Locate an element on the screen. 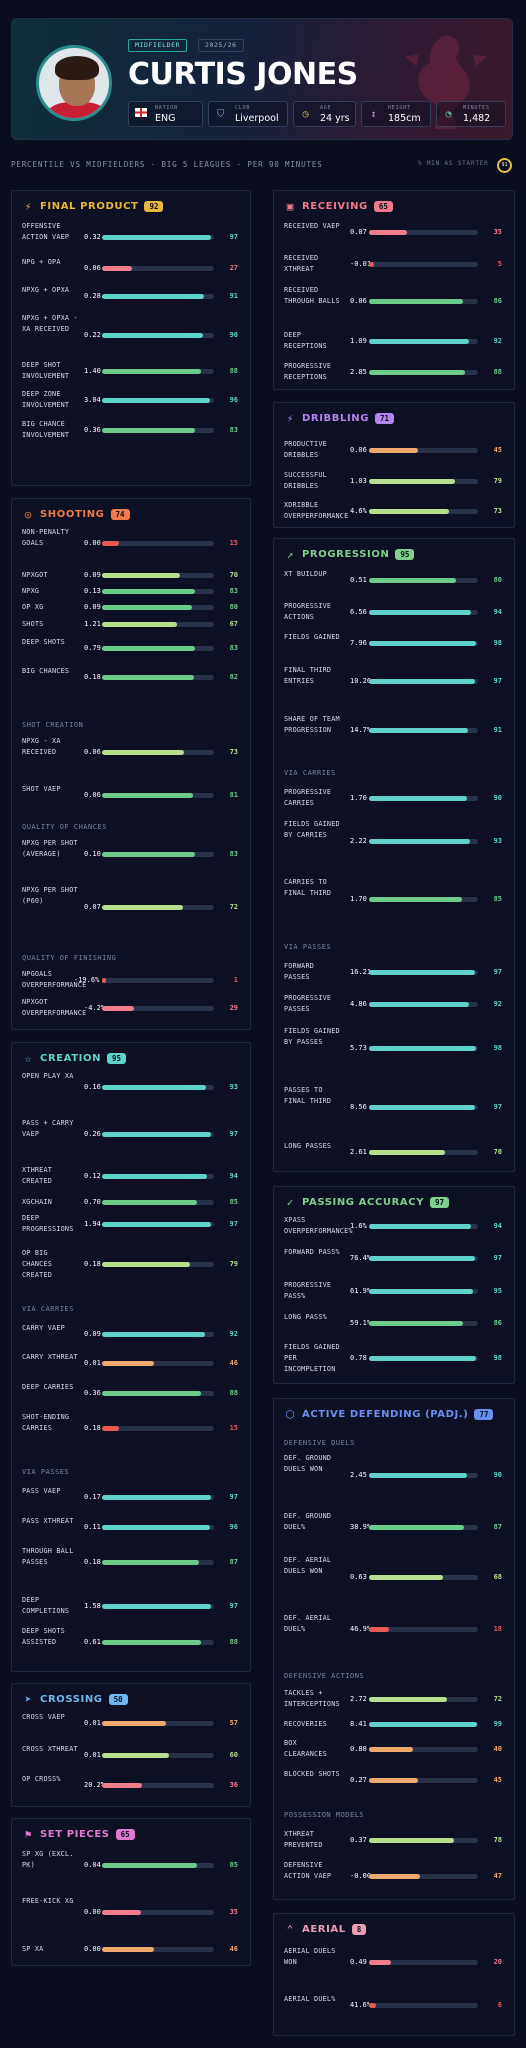  metric-value: 59.1% is located at coordinates (361, 1322).